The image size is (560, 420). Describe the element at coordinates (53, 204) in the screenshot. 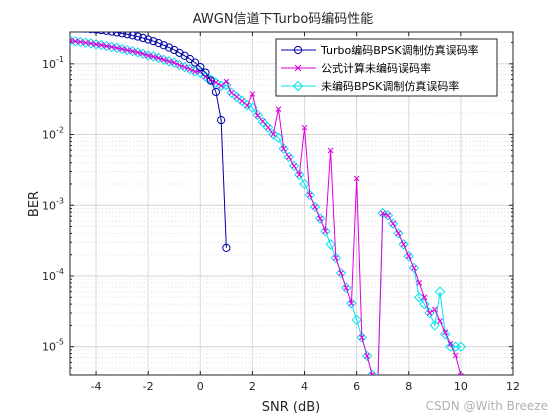

I see `y-tick-label: 10⁻³` at that location.